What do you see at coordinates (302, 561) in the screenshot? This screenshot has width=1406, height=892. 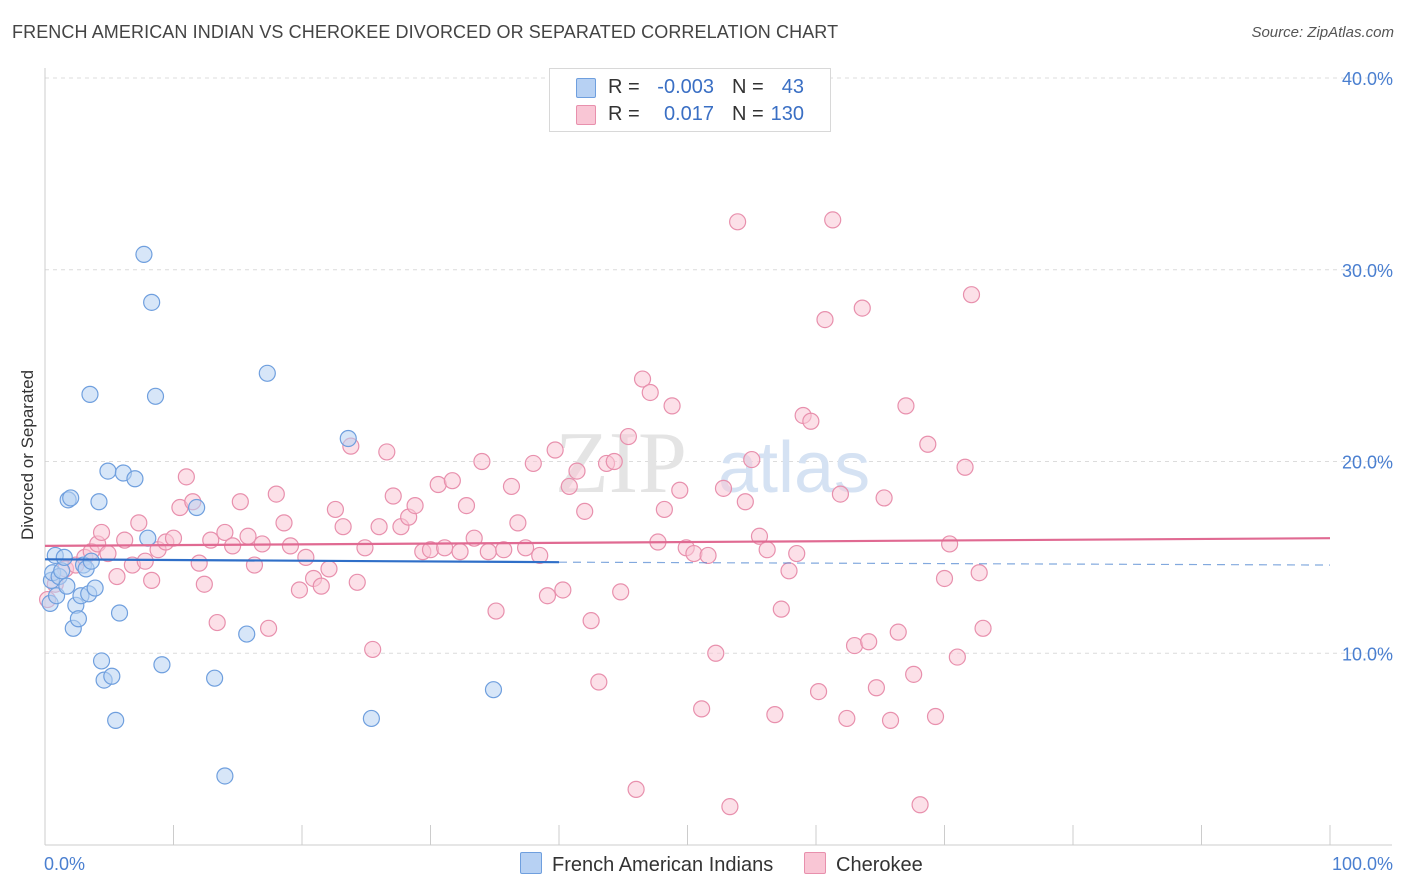 I see `french-american-indians-trend-line` at bounding box center [302, 561].